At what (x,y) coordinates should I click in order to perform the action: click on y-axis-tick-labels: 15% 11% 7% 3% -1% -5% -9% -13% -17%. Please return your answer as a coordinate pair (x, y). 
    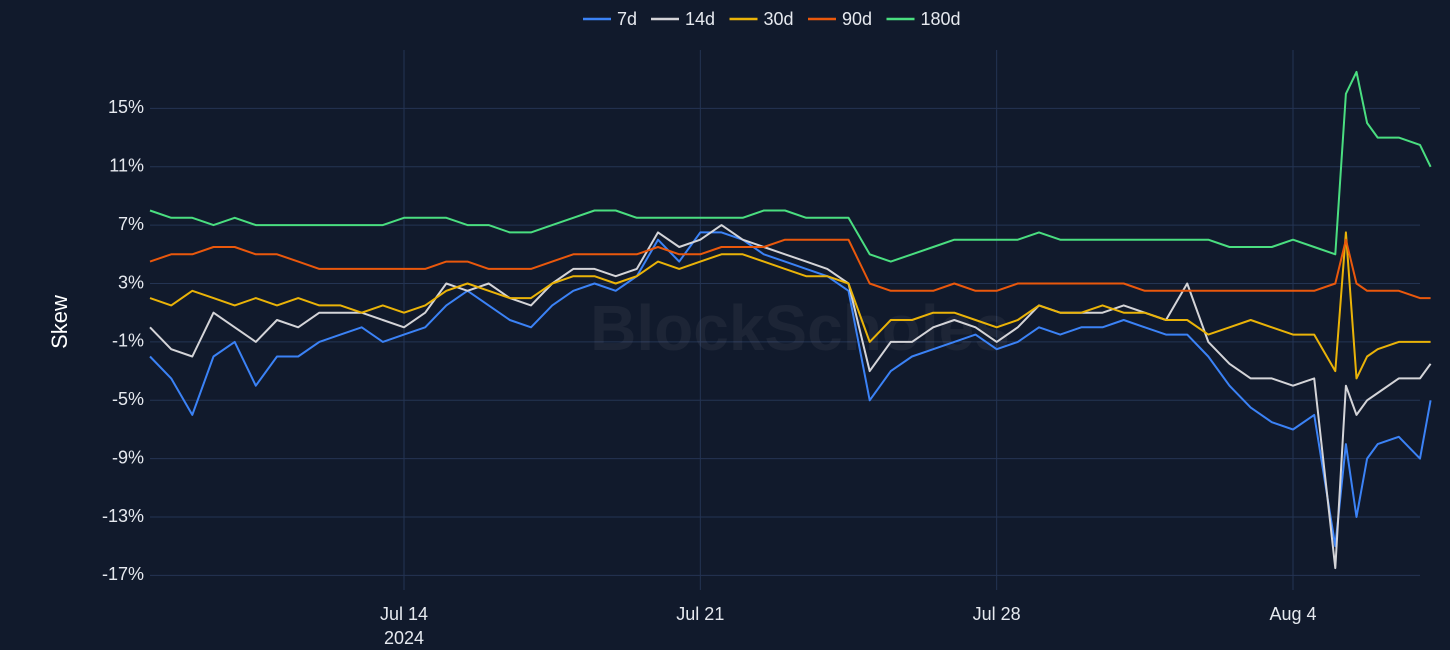
    Looking at the image, I should click on (123, 340).